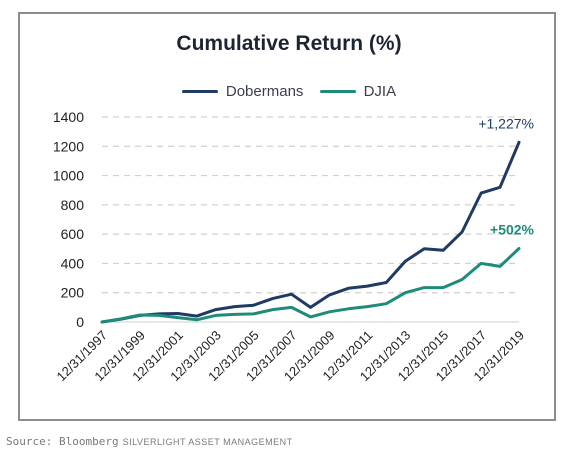 Image resolution: width=578 pixels, height=460 pixels. Describe the element at coordinates (264, 91) in the screenshot. I see `legend-label-dobermans: Dobermans` at that location.